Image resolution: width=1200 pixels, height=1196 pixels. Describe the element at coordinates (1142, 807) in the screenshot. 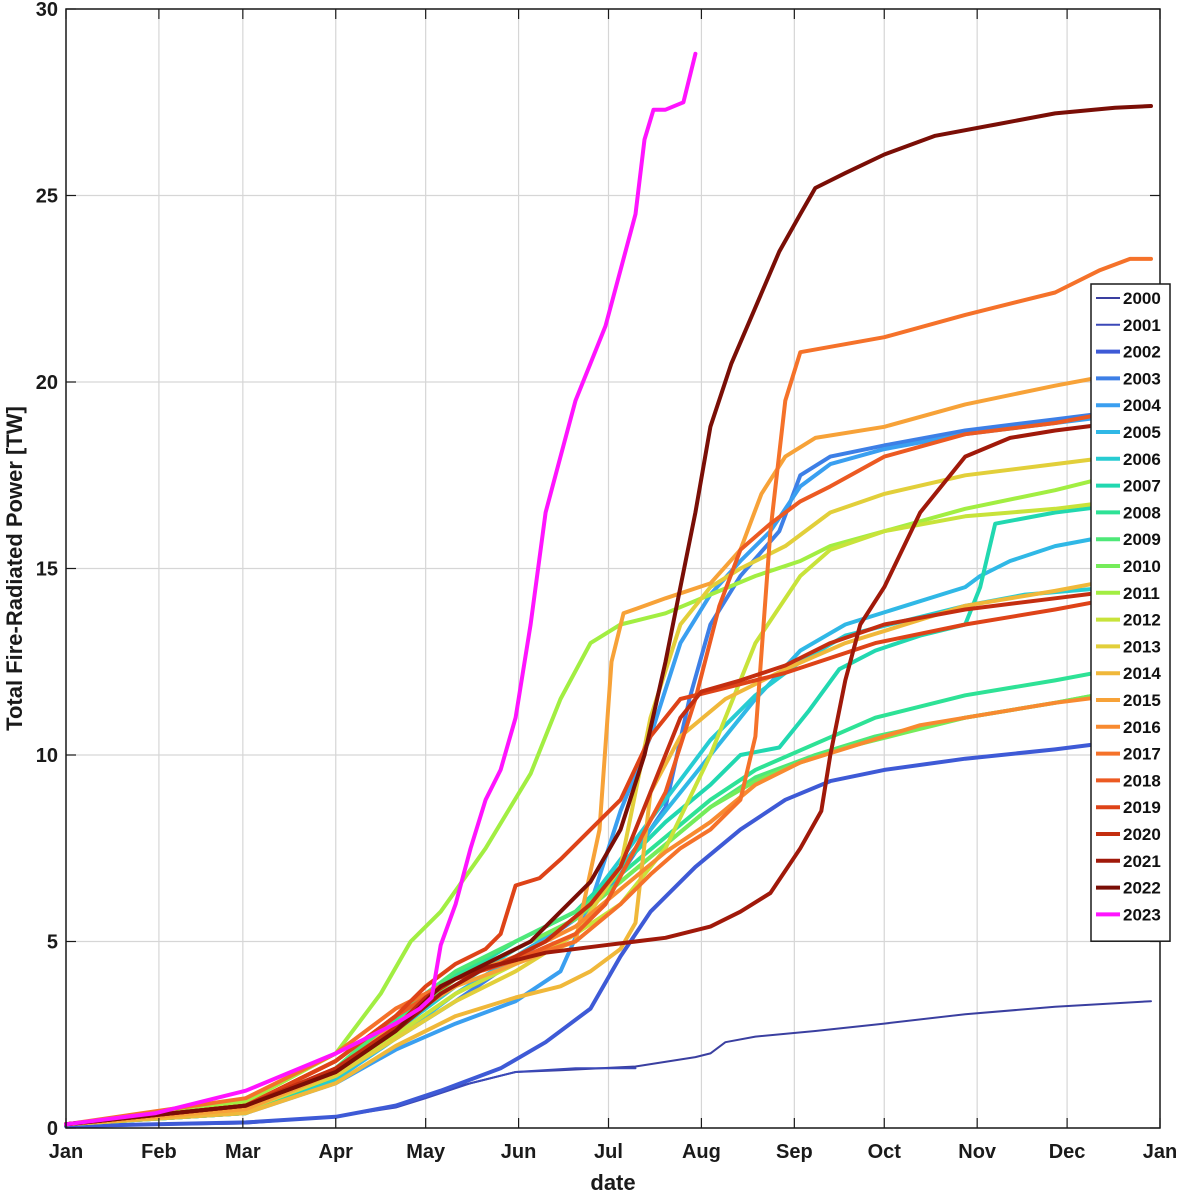

I see `legend-label: 2019` at that location.